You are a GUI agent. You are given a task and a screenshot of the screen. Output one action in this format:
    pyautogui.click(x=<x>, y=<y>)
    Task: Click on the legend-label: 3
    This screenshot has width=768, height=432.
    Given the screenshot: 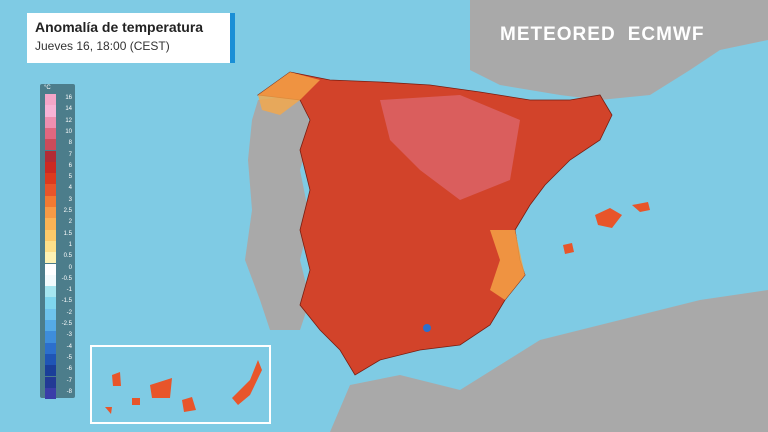 What is the action you would take?
    pyautogui.click(x=70, y=199)
    